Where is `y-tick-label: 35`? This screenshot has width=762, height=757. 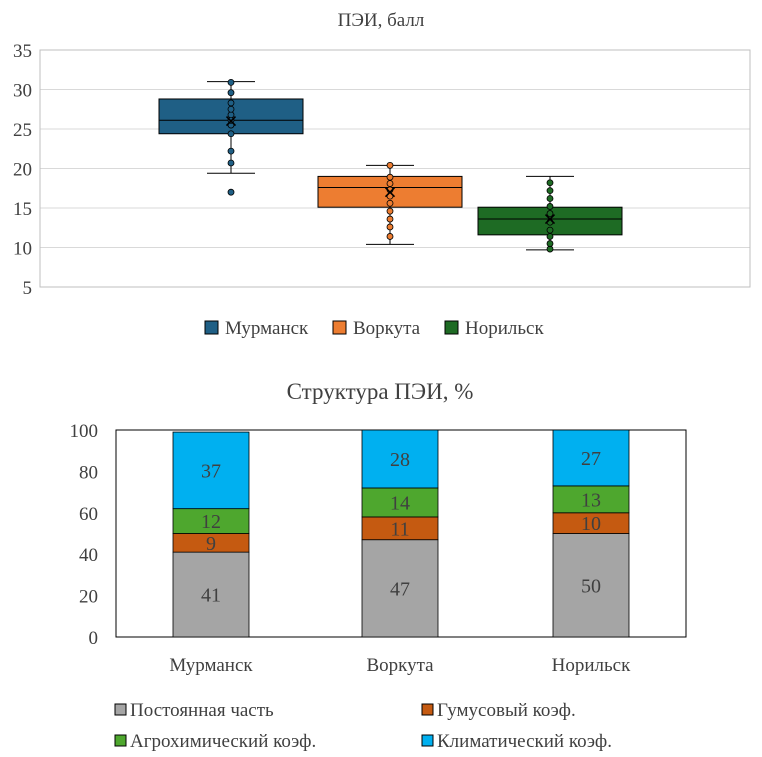
y-tick-label: 35 is located at coordinates (22, 51).